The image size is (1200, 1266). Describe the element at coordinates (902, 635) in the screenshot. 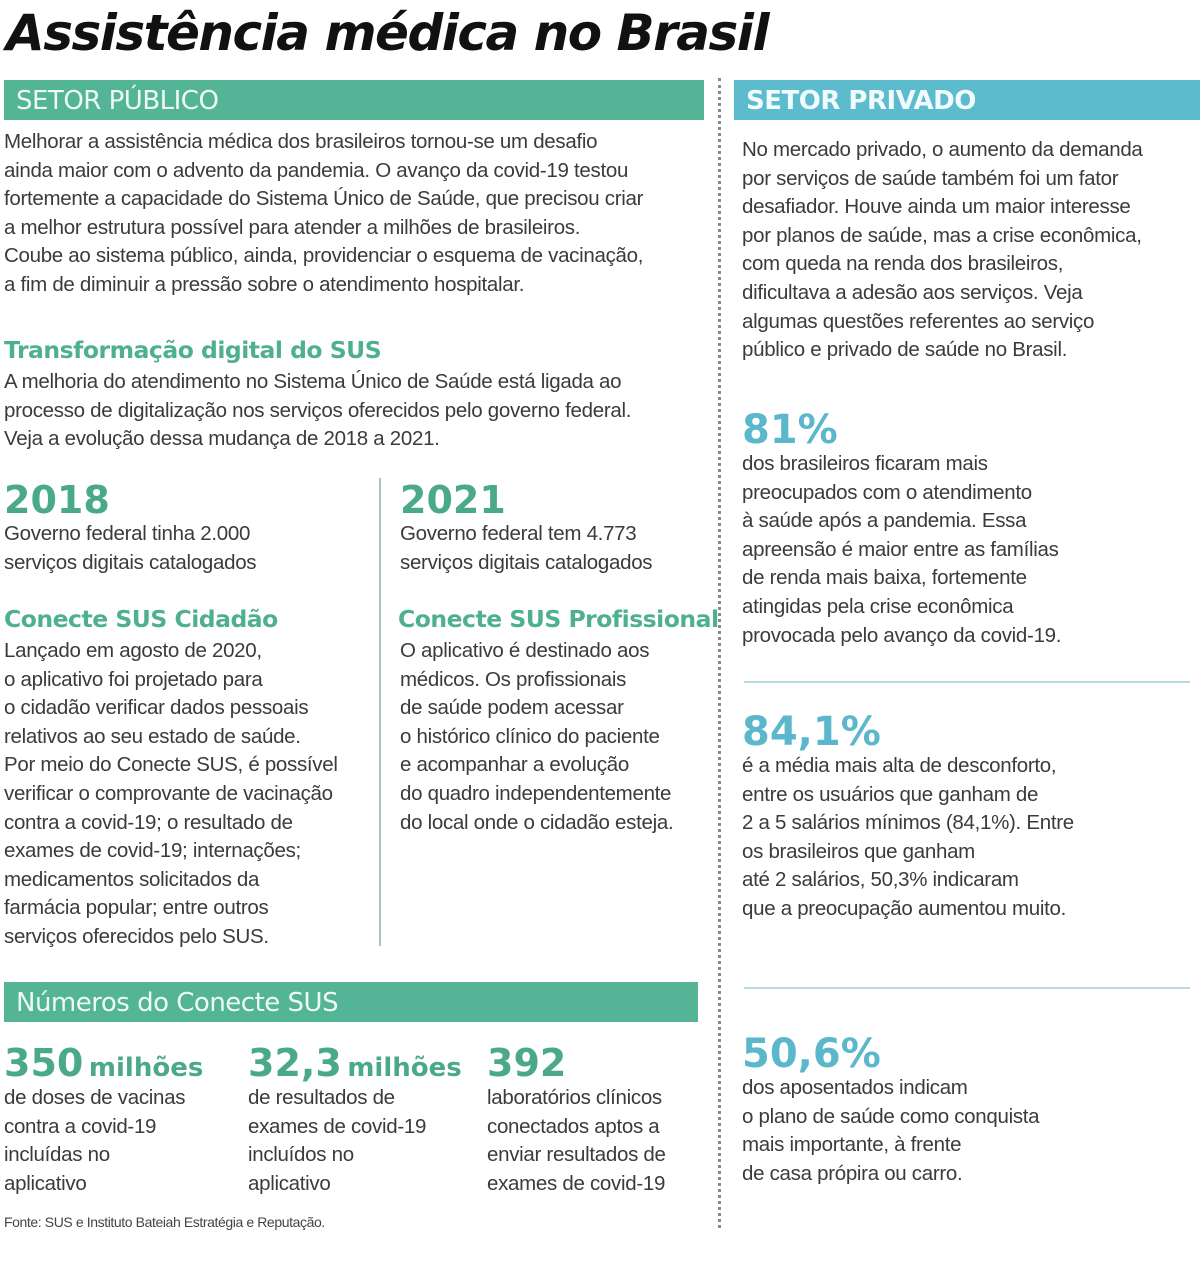

I see `stat-line: provocada pelo avanço da covid-19.` at that location.